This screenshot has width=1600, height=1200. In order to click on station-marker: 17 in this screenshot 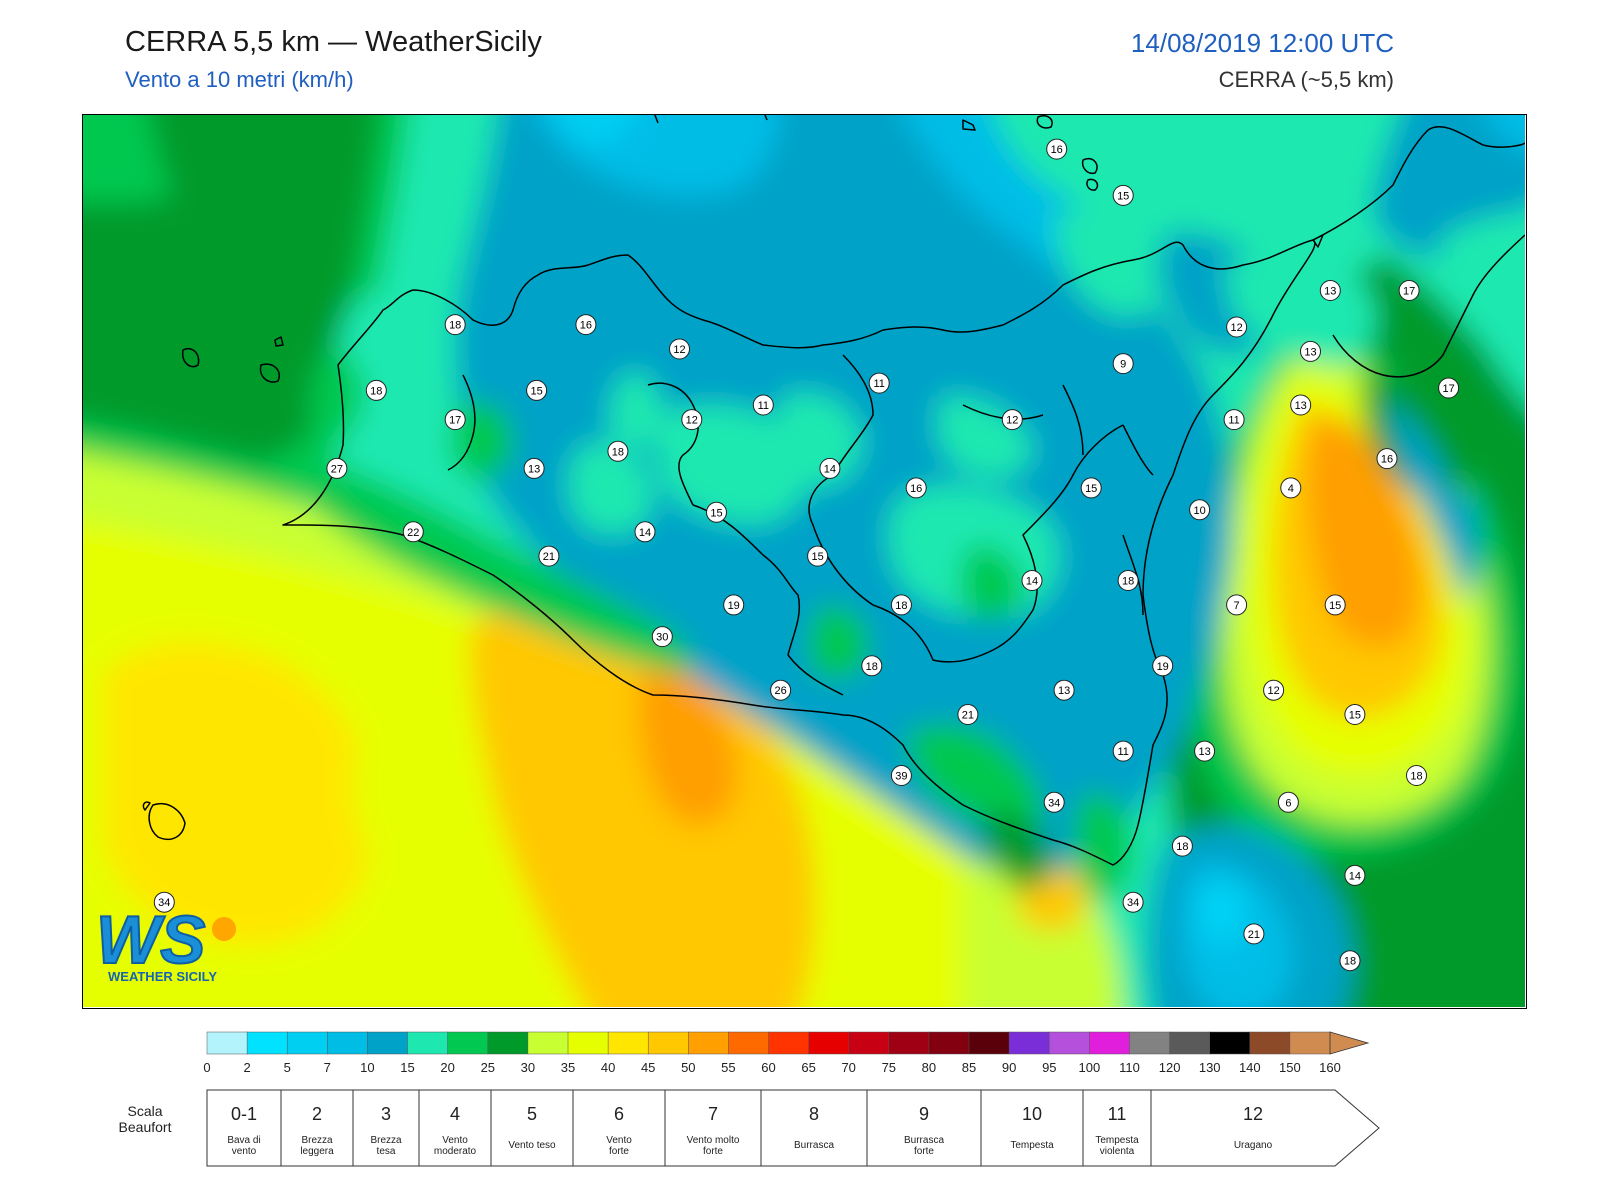, I will do `click(1409, 290)`.